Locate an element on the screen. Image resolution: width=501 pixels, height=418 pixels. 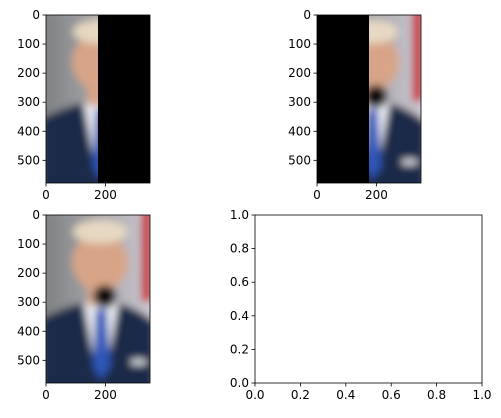
x-tick-label: 0.2 is located at coordinates (300, 395).